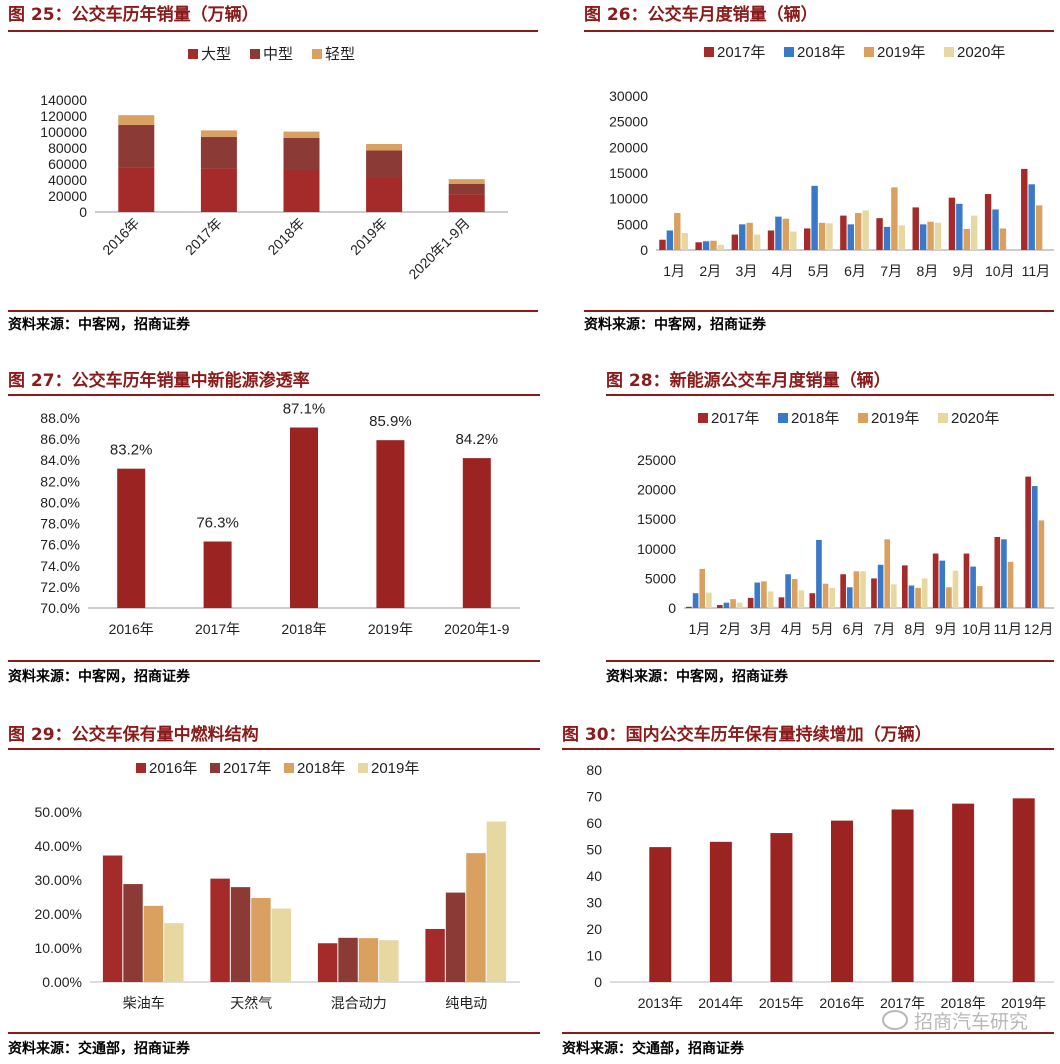 This screenshot has height=1064, width=1060. I want to click on y-tick-label: 74.0%, so click(60, 566).